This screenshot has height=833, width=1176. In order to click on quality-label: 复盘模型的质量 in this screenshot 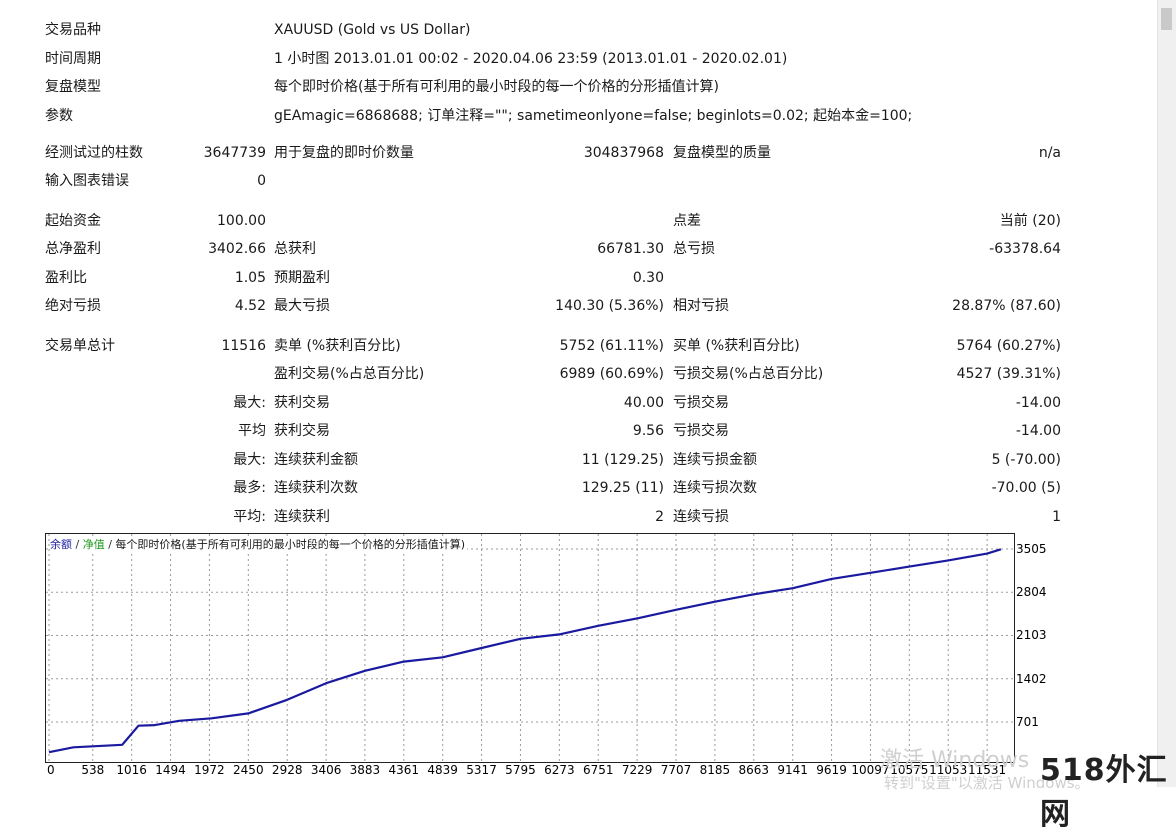, I will do `click(722, 153)`.